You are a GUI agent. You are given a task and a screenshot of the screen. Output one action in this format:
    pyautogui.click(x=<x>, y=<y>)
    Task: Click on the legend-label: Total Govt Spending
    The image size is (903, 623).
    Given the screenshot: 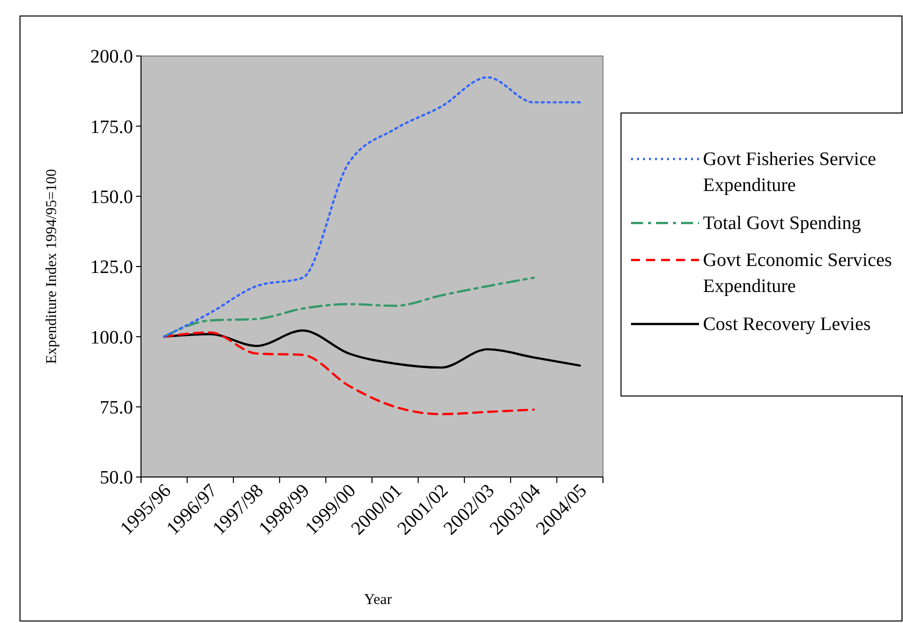 What is the action you would take?
    pyautogui.click(x=782, y=223)
    